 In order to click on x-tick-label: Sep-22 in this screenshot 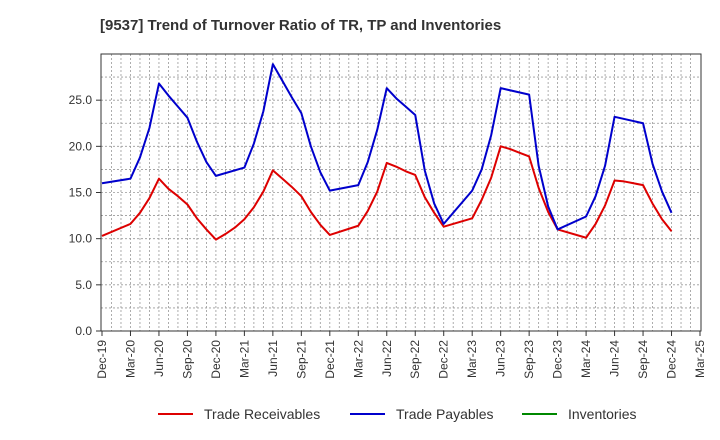, I will do `click(415, 359)`.